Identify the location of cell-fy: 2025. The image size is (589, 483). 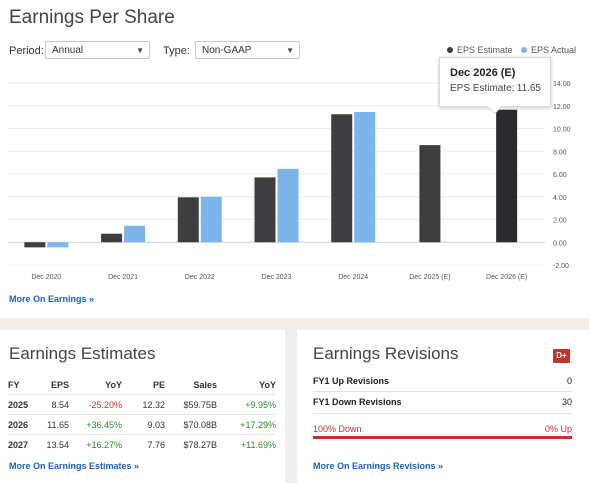
(24, 404).